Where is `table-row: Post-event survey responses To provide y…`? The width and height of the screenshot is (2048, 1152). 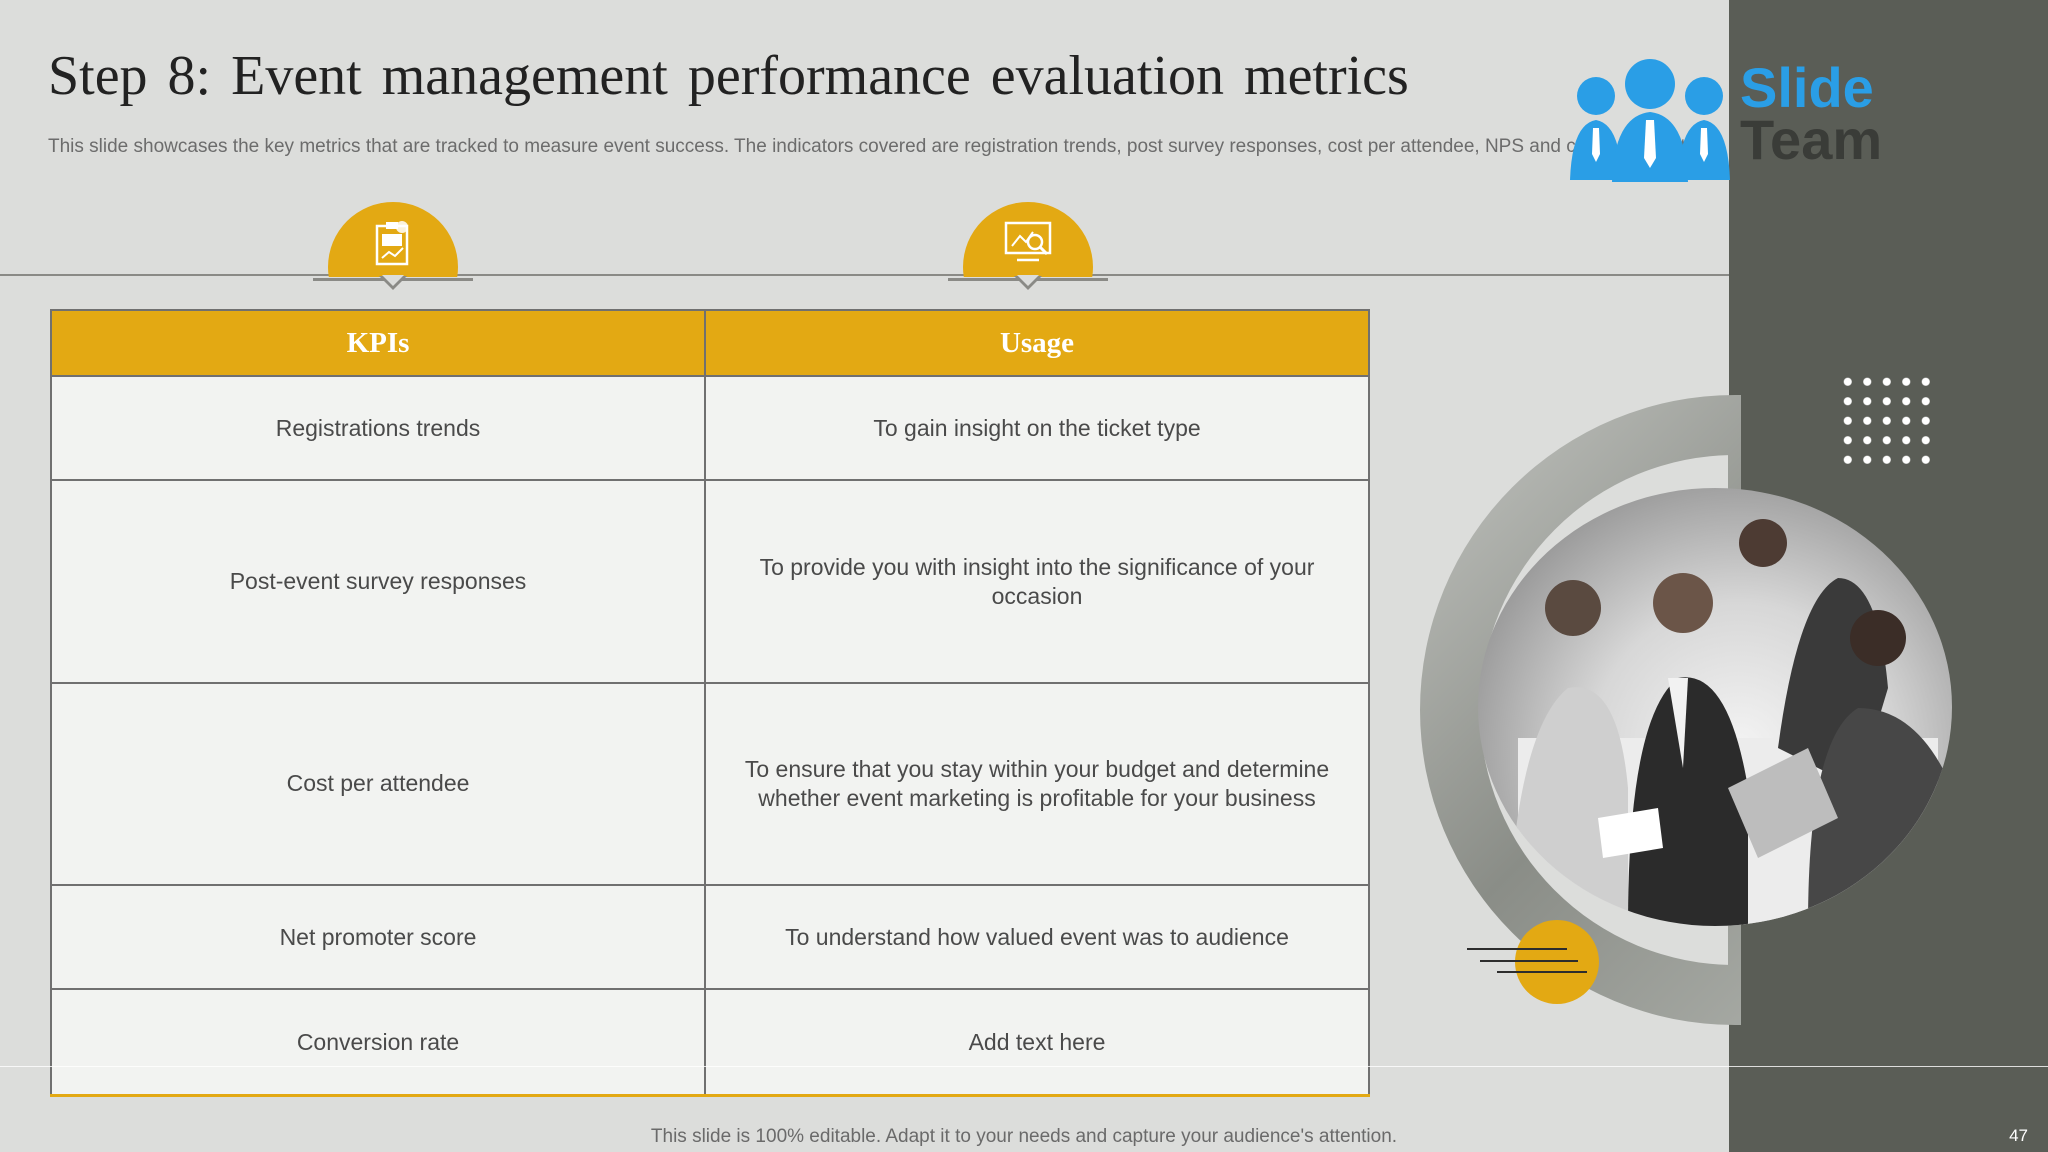 table-row: Post-event survey responses To provide y… is located at coordinates (710, 581).